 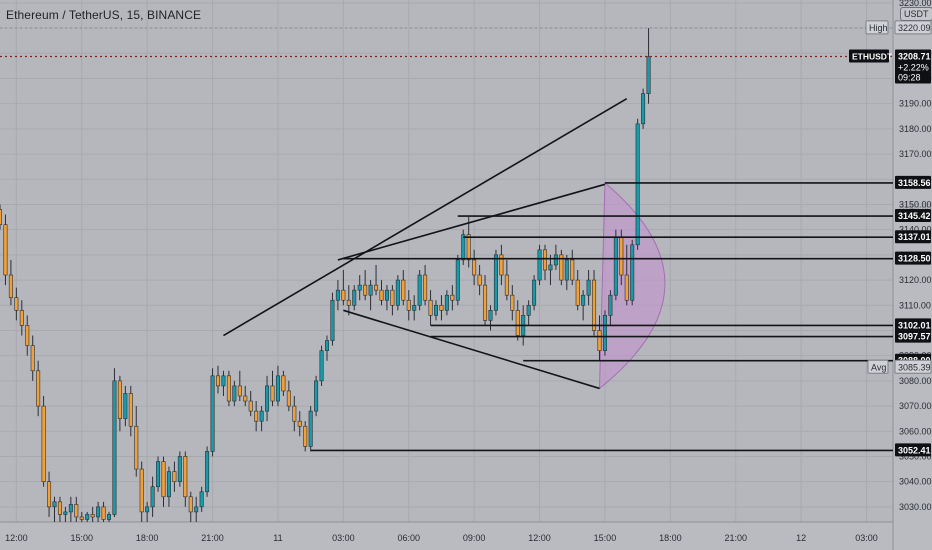 What do you see at coordinates (869, 56) in the screenshot?
I see `symbol-tag` at bounding box center [869, 56].